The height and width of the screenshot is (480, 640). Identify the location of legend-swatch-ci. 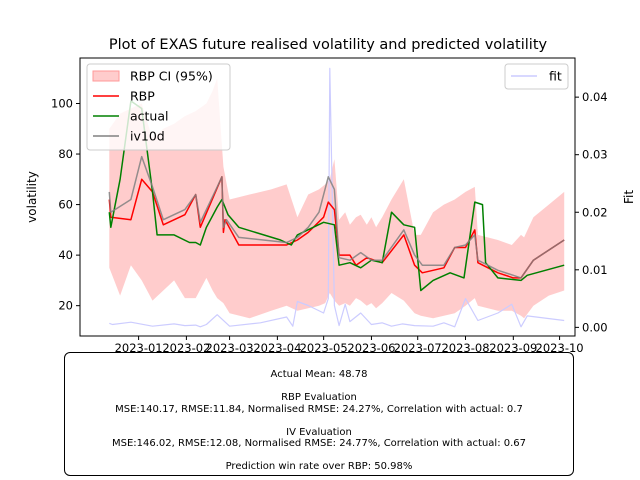
(106, 76).